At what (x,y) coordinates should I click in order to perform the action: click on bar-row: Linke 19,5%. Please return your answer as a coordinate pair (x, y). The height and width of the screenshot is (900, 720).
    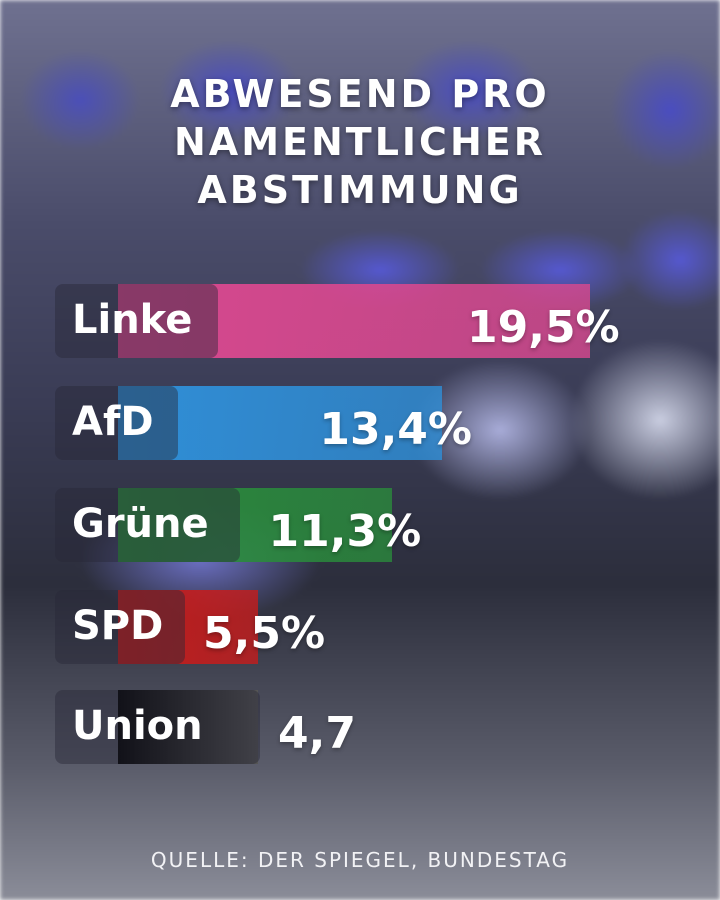
    Looking at the image, I should click on (360, 321).